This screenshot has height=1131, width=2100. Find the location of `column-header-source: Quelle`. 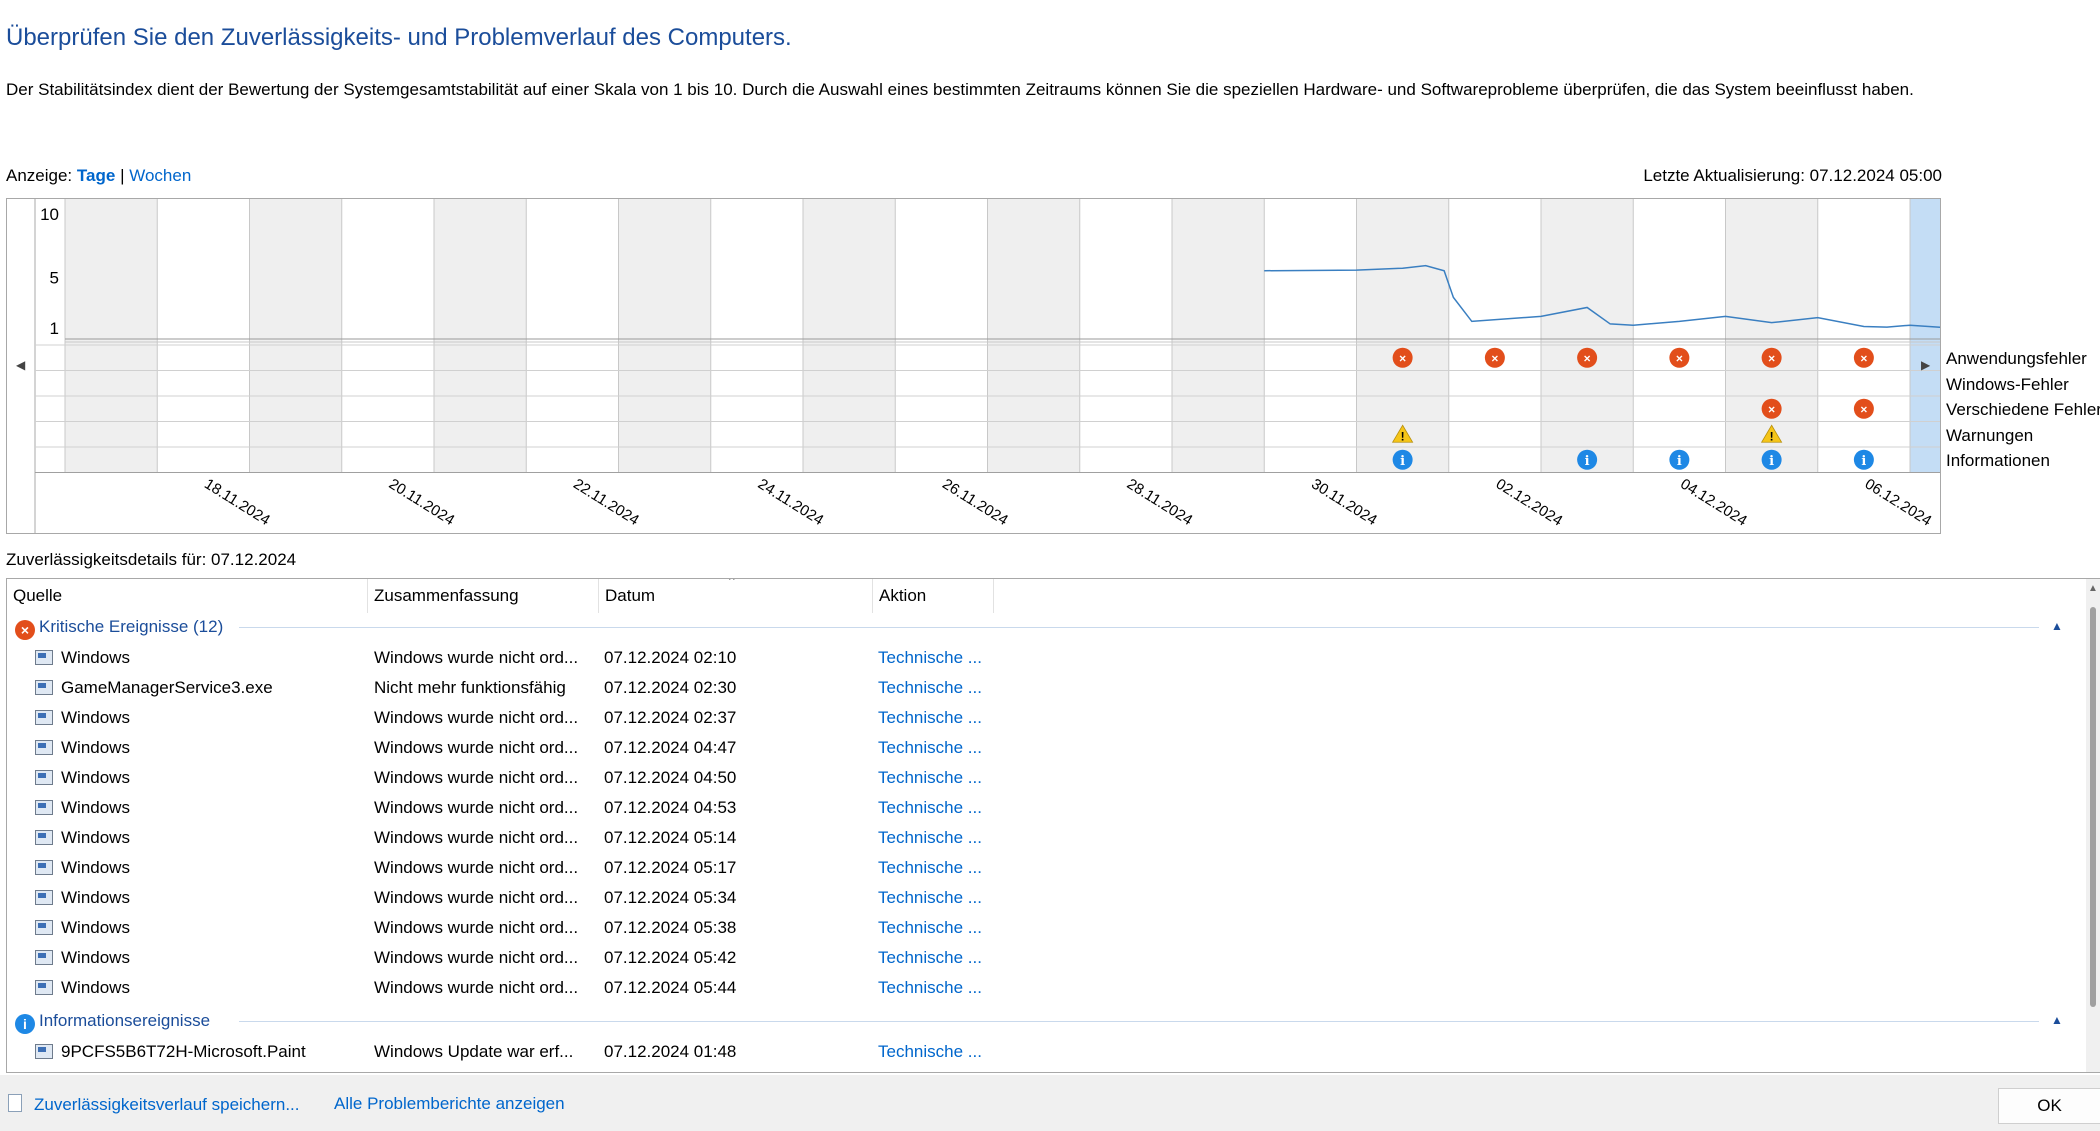

column-header-source: Quelle is located at coordinates (187, 596).